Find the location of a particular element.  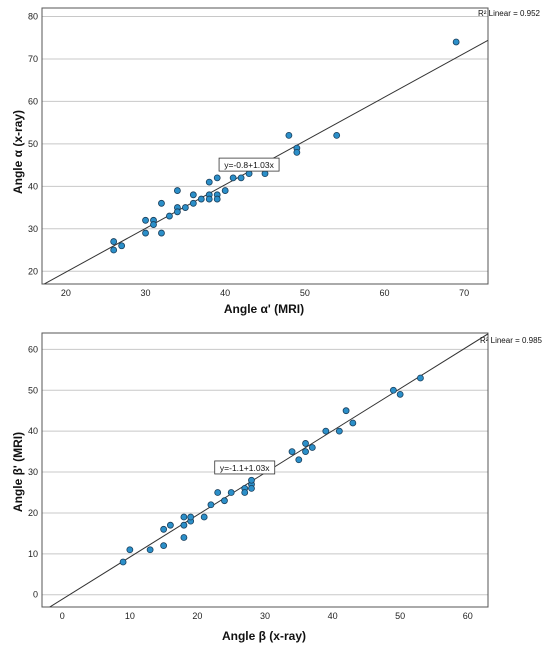

y-tick-label: 80 is located at coordinates (33, 16).